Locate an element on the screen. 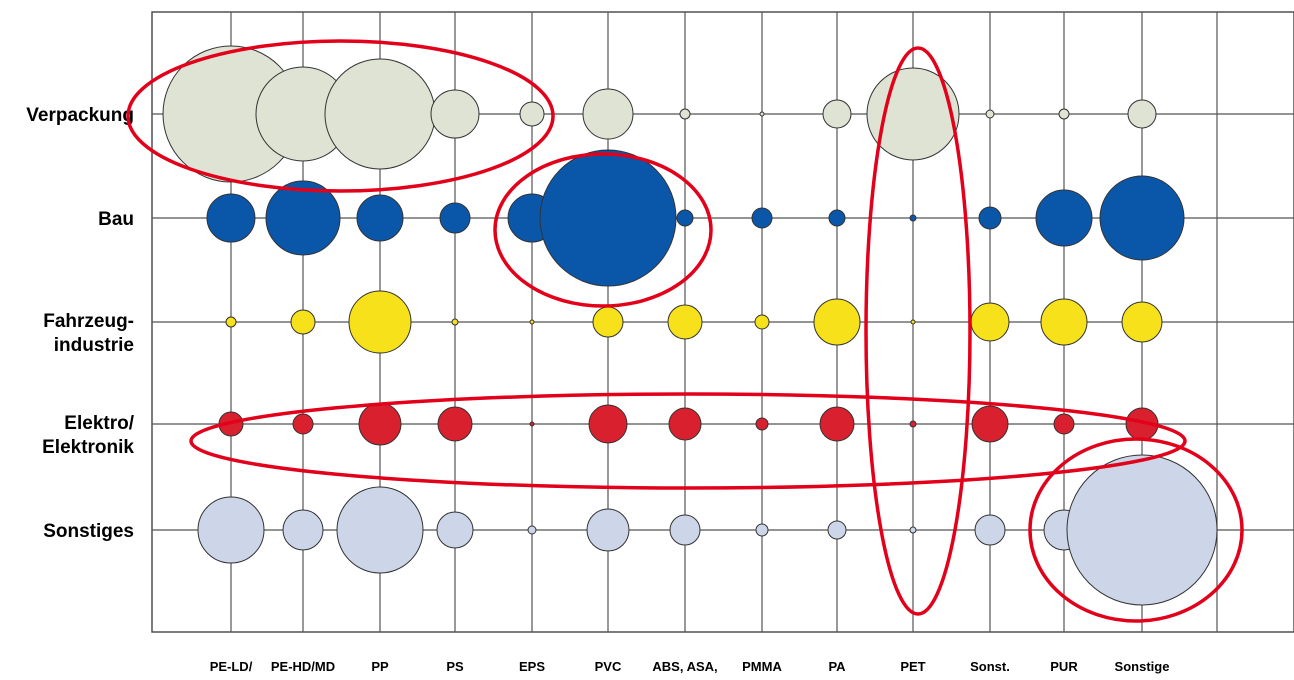  column-label: PET is located at coordinates (912, 666).